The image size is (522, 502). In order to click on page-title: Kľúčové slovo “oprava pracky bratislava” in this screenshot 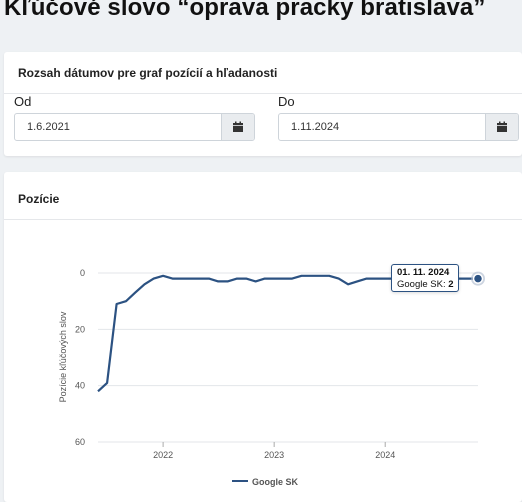, I will do `click(245, 10)`.